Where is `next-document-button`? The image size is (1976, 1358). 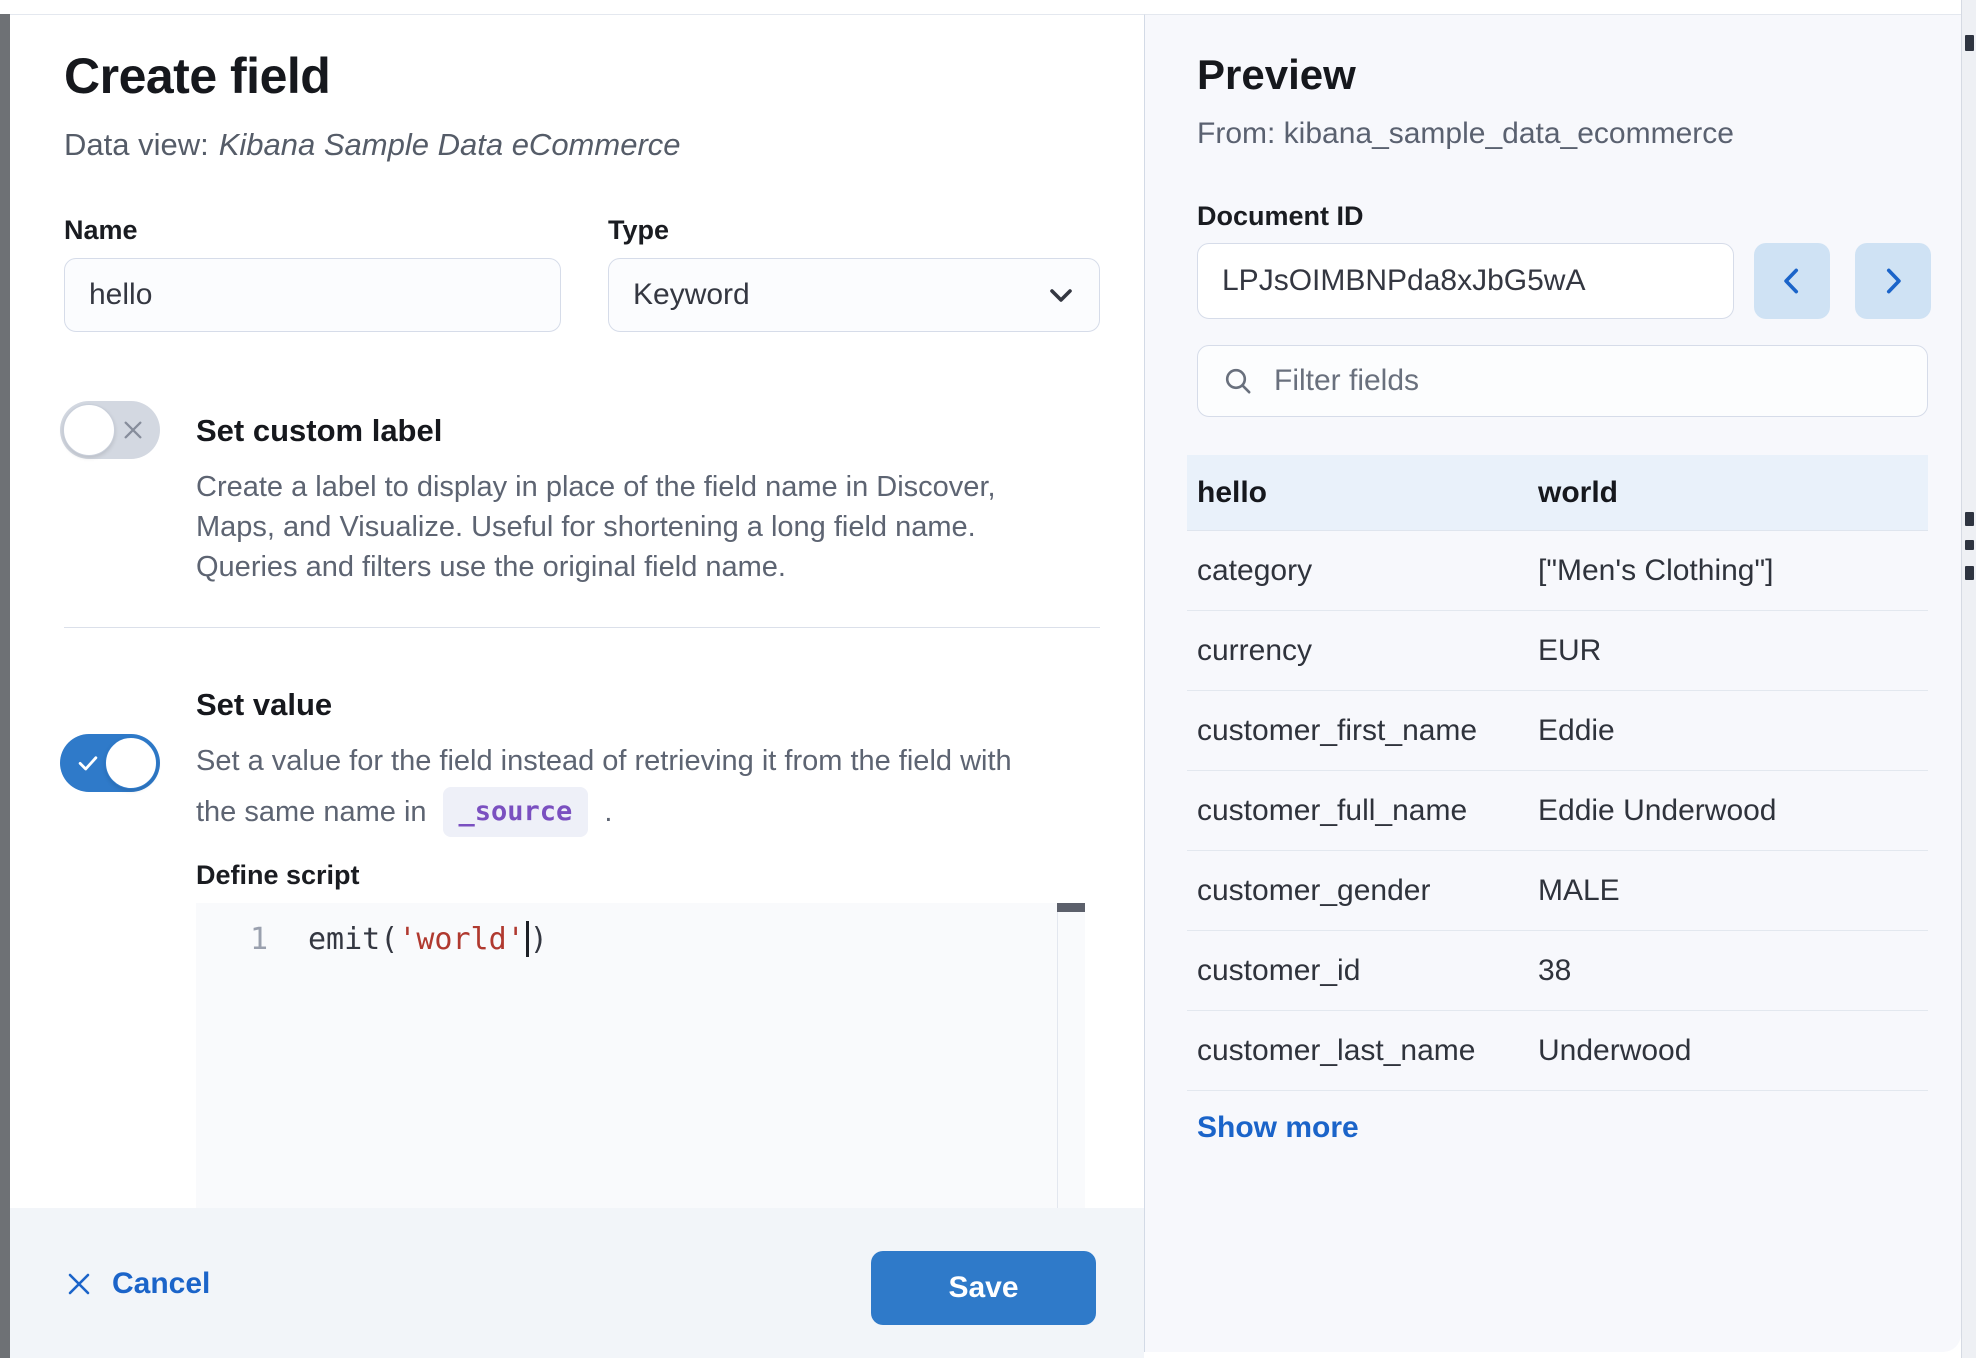
next-document-button is located at coordinates (1893, 281).